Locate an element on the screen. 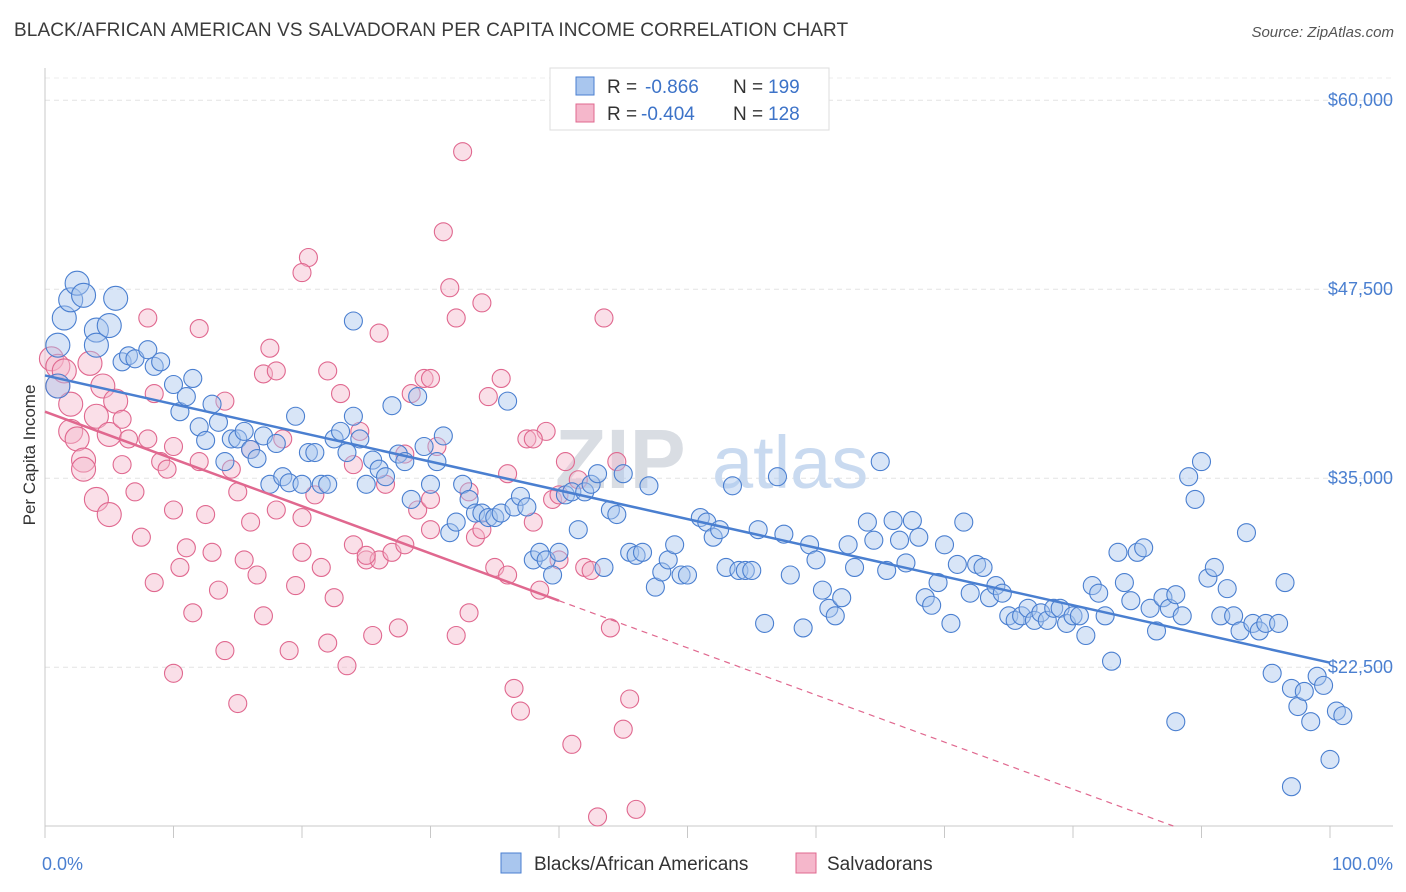  watermark-zip: ZIP is located at coordinates (620, 459).